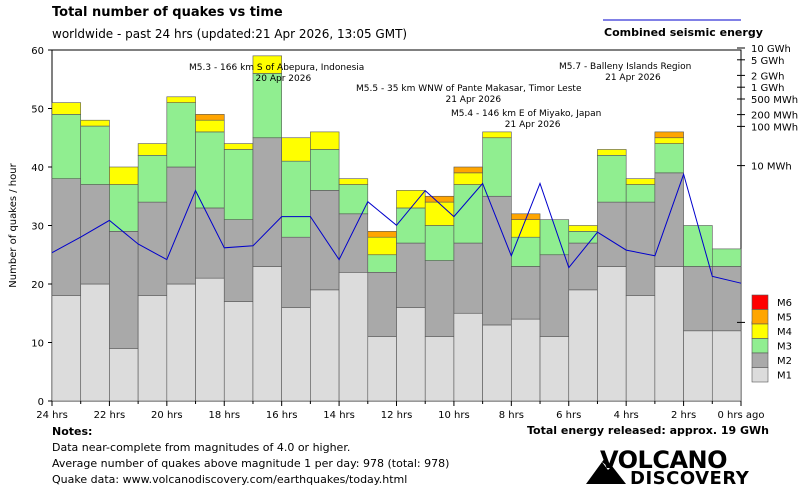 This screenshot has height=500, width=800. Describe the element at coordinates (72, 431) in the screenshot. I see `notes-heading: Notes:` at that location.